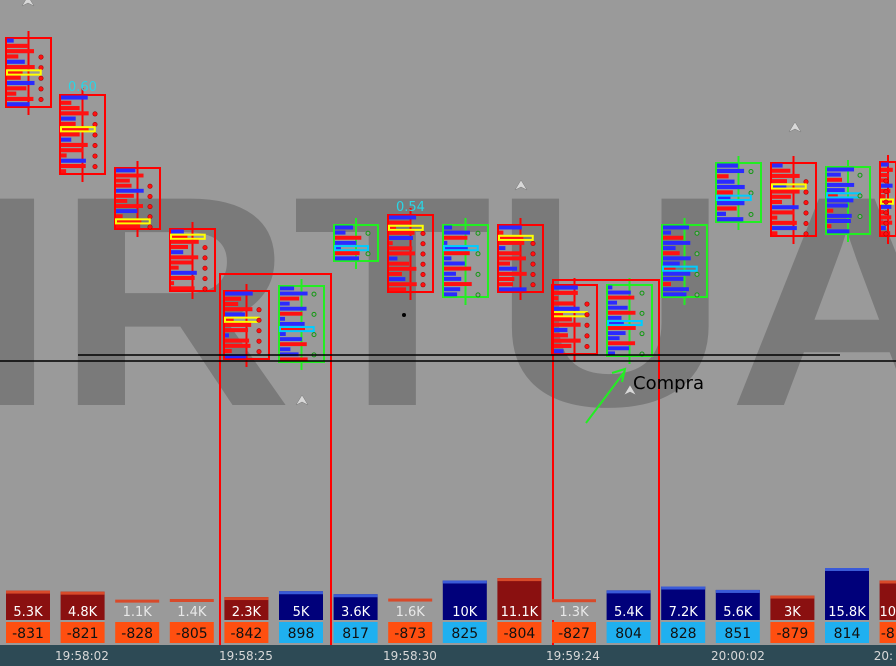 This screenshot has width=896, height=666. What do you see at coordinates (246, 656) in the screenshot?
I see `time-label: 19:58:25` at bounding box center [246, 656].